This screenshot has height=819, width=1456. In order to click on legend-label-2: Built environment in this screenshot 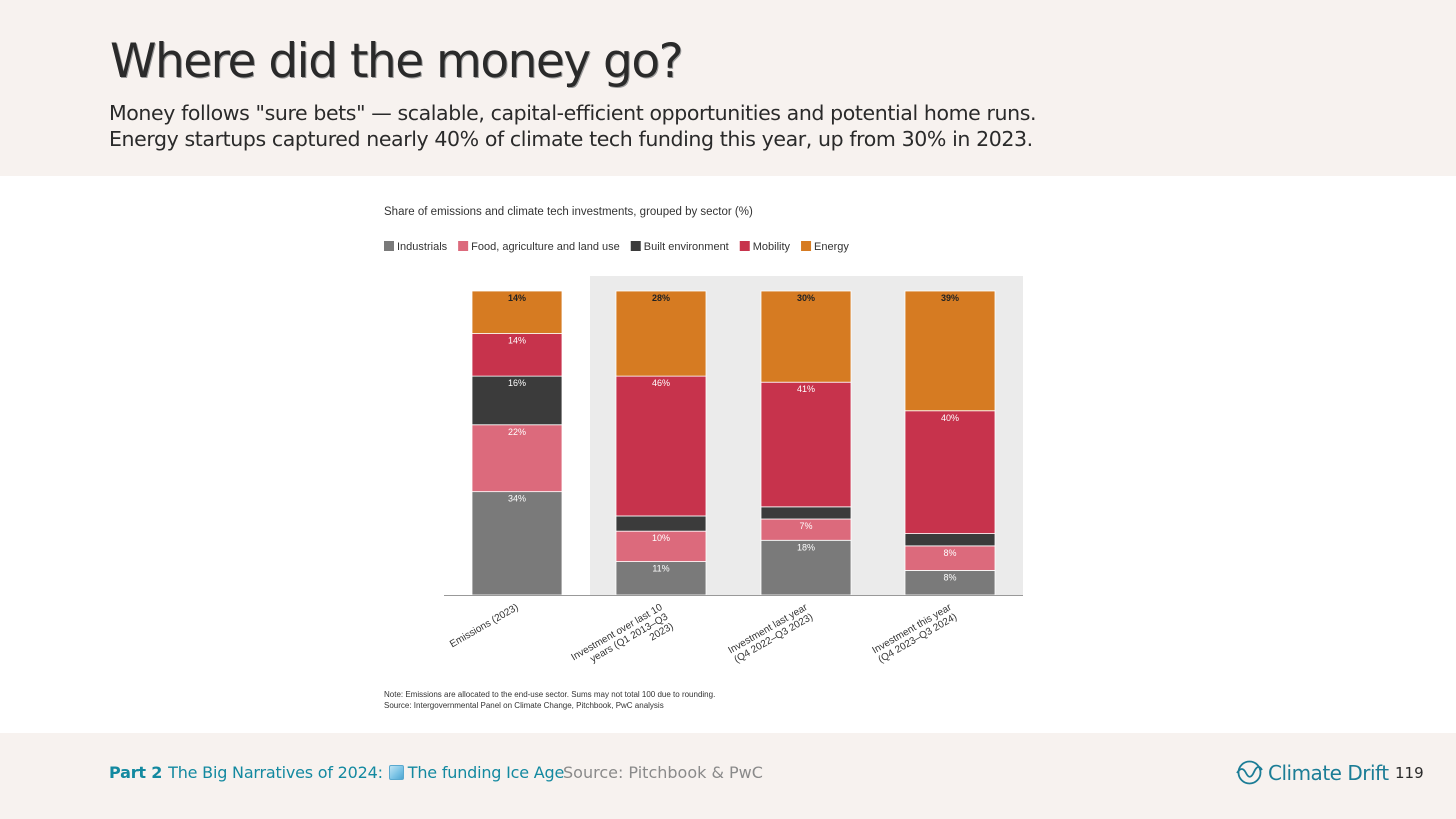, I will do `click(686, 247)`.